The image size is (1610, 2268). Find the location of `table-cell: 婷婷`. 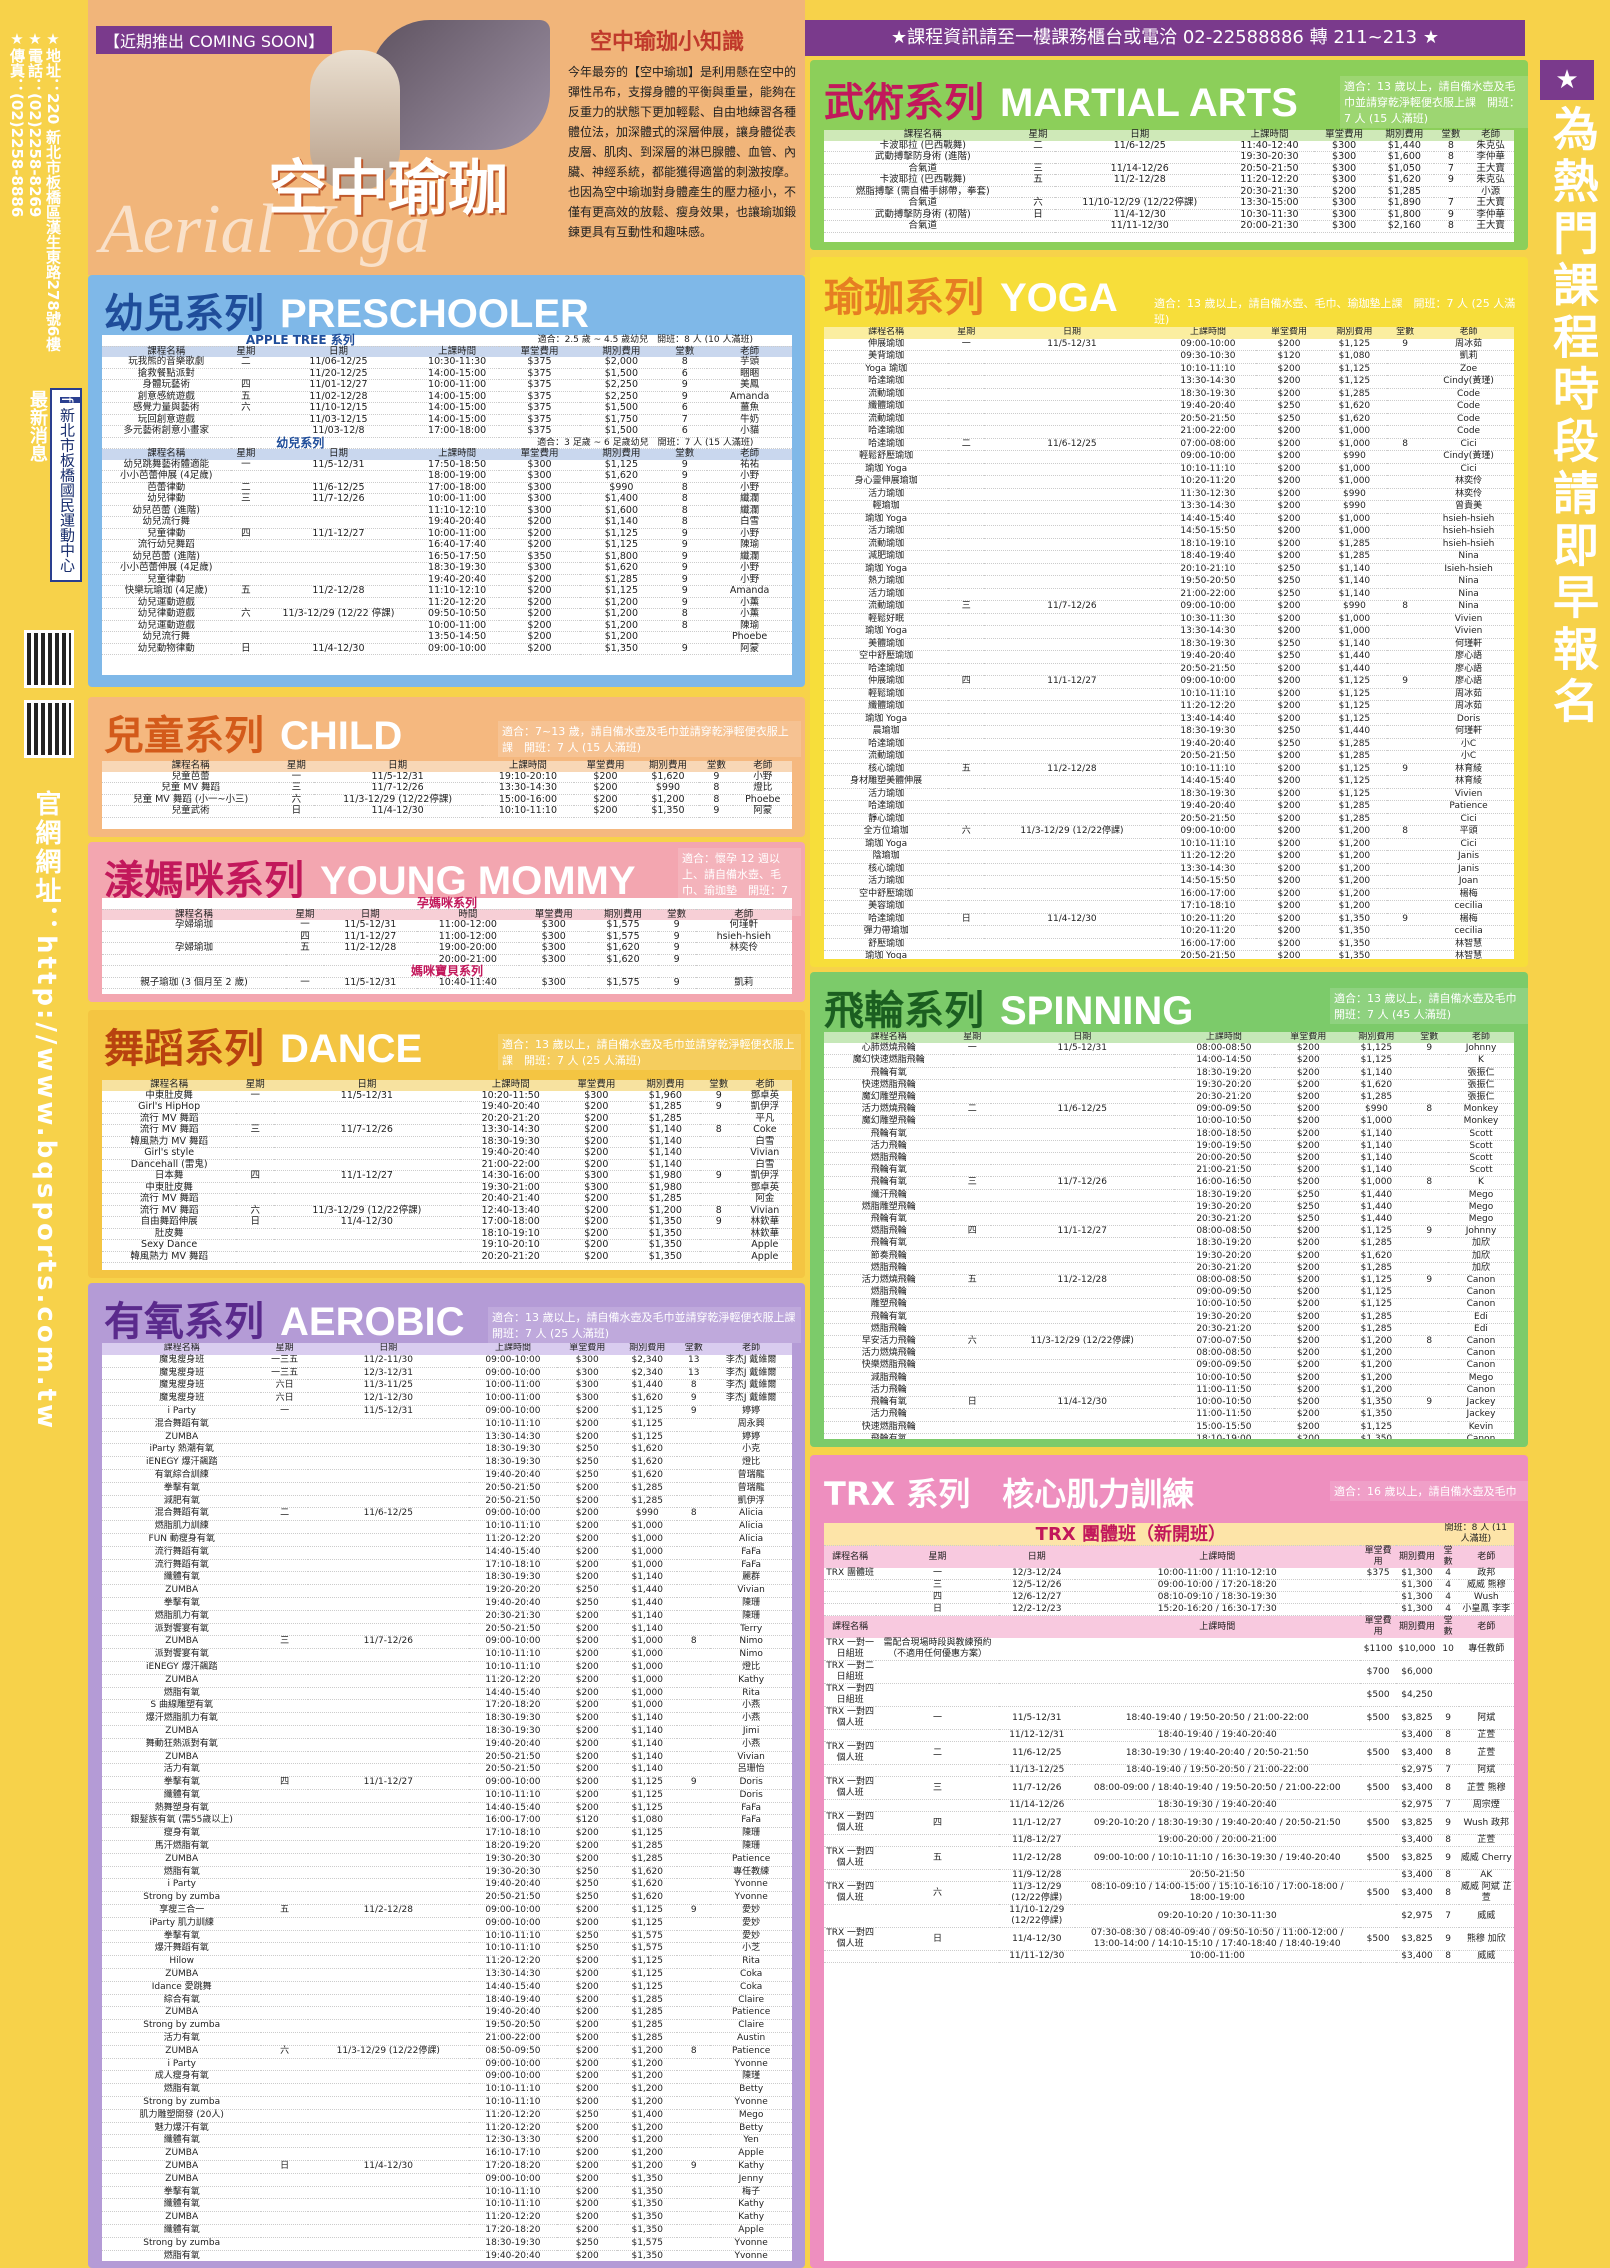

table-cell: 婷婷 is located at coordinates (751, 1412).